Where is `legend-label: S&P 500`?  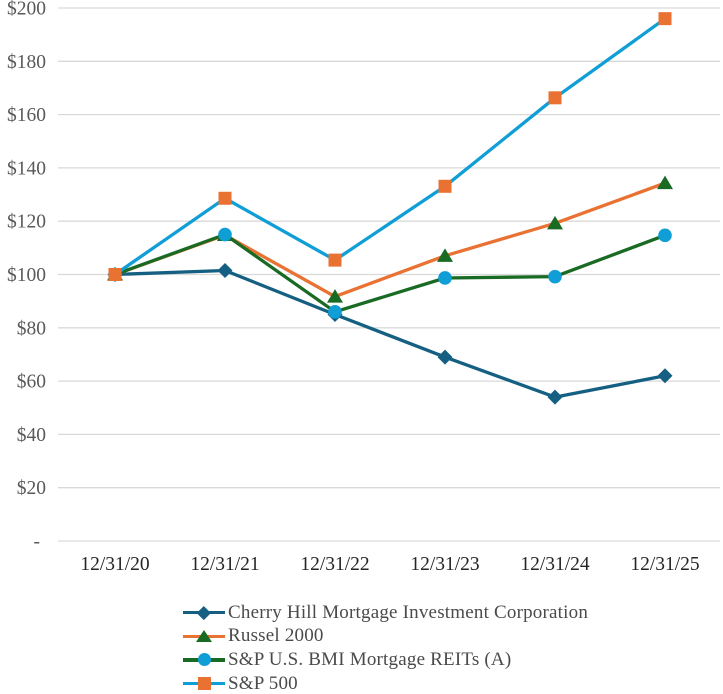 legend-label: S&P 500 is located at coordinates (263, 683).